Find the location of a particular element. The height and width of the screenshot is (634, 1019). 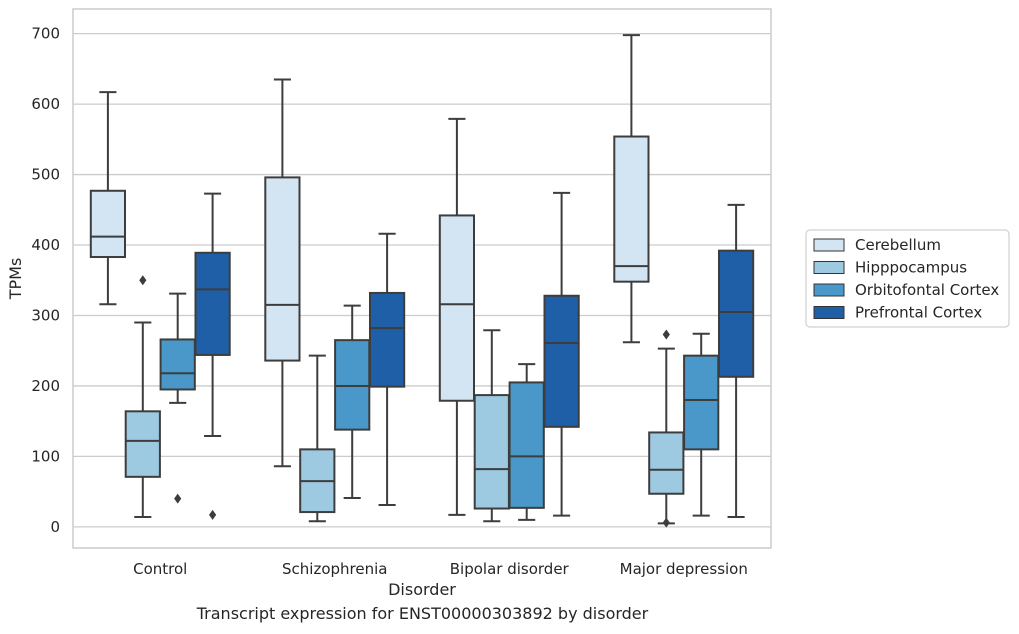

y-tick-100: 100 is located at coordinates (45, 456).